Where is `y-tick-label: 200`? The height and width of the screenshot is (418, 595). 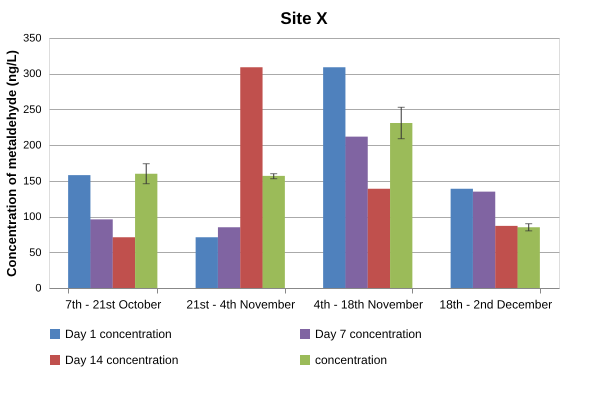 y-tick-label: 200 is located at coordinates (32, 146).